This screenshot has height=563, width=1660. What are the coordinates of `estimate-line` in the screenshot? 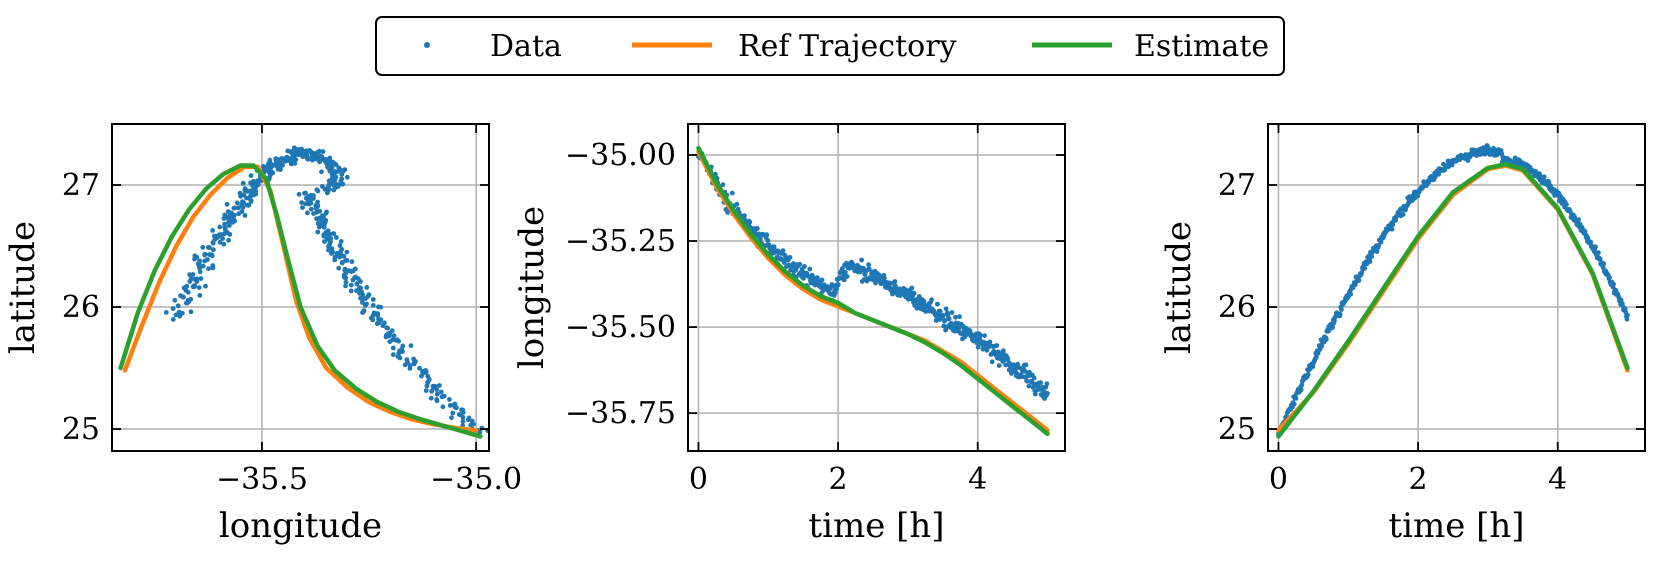 It's located at (1453, 300).